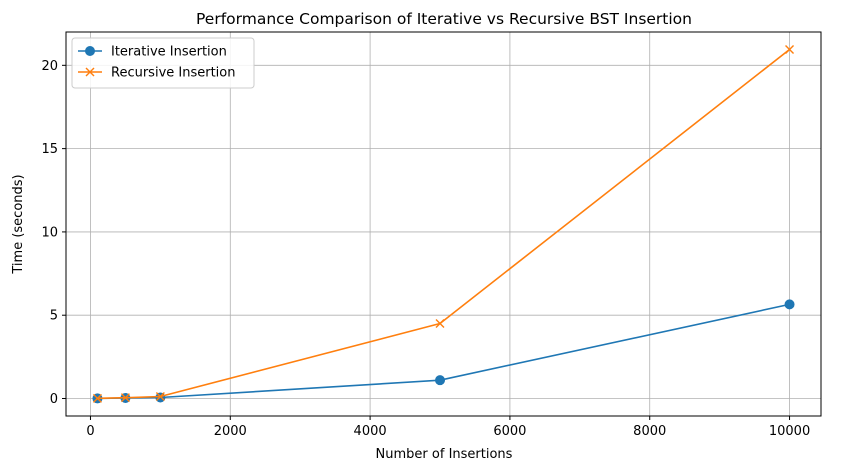 The width and height of the screenshot is (841, 470). Describe the element at coordinates (173, 73) in the screenshot. I see `legend-label: Recursive Insertion` at that location.